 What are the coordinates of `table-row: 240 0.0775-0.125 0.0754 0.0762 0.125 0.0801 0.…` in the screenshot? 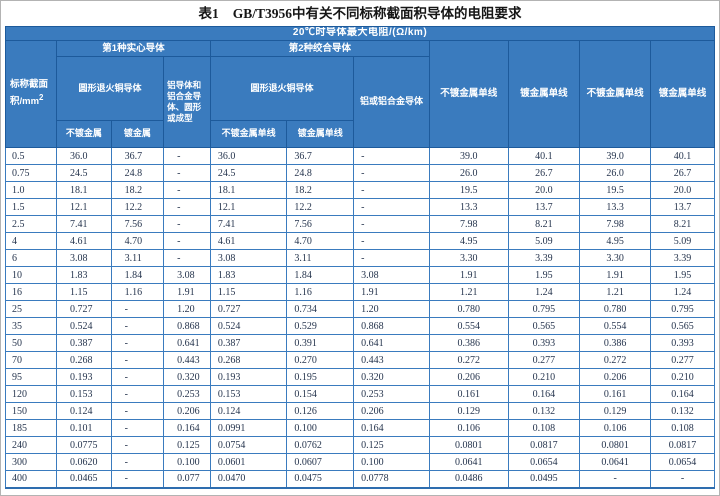 It's located at (359, 445).